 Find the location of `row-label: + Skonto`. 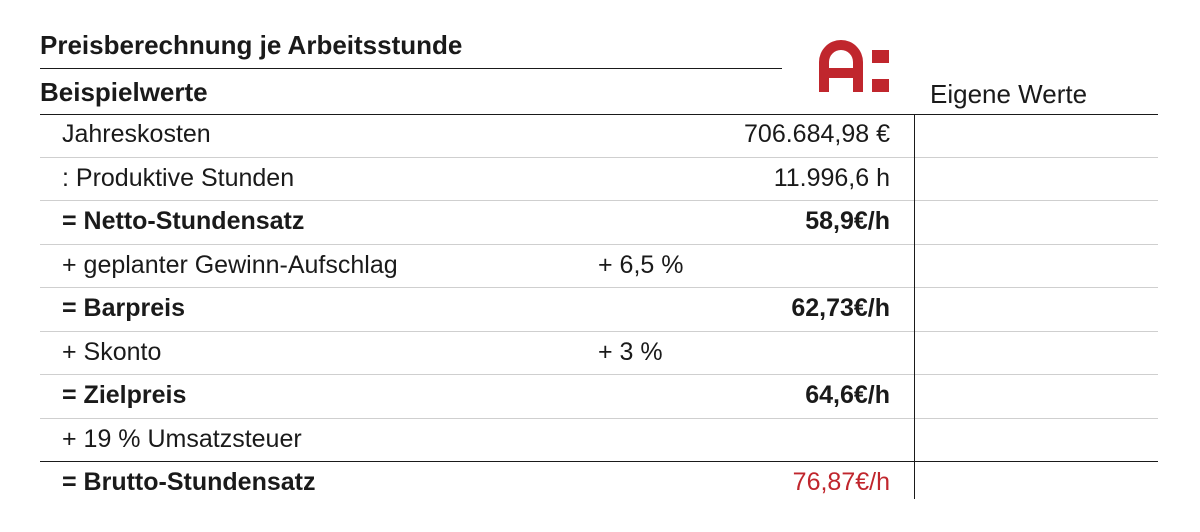

row-label: + Skonto is located at coordinates (112, 351).